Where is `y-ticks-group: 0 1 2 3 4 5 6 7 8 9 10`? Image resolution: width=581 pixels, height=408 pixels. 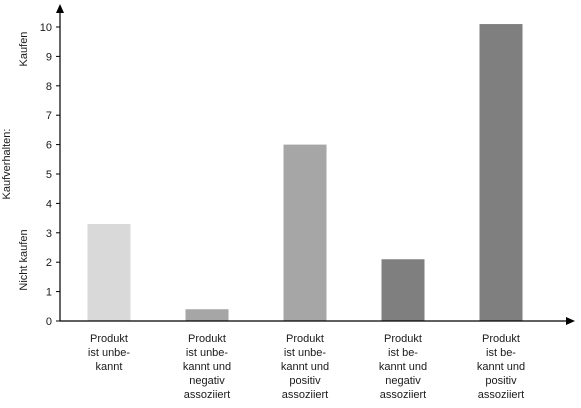 y-ticks-group: 0 1 2 3 4 5 6 7 8 9 10 is located at coordinates (50, 175).